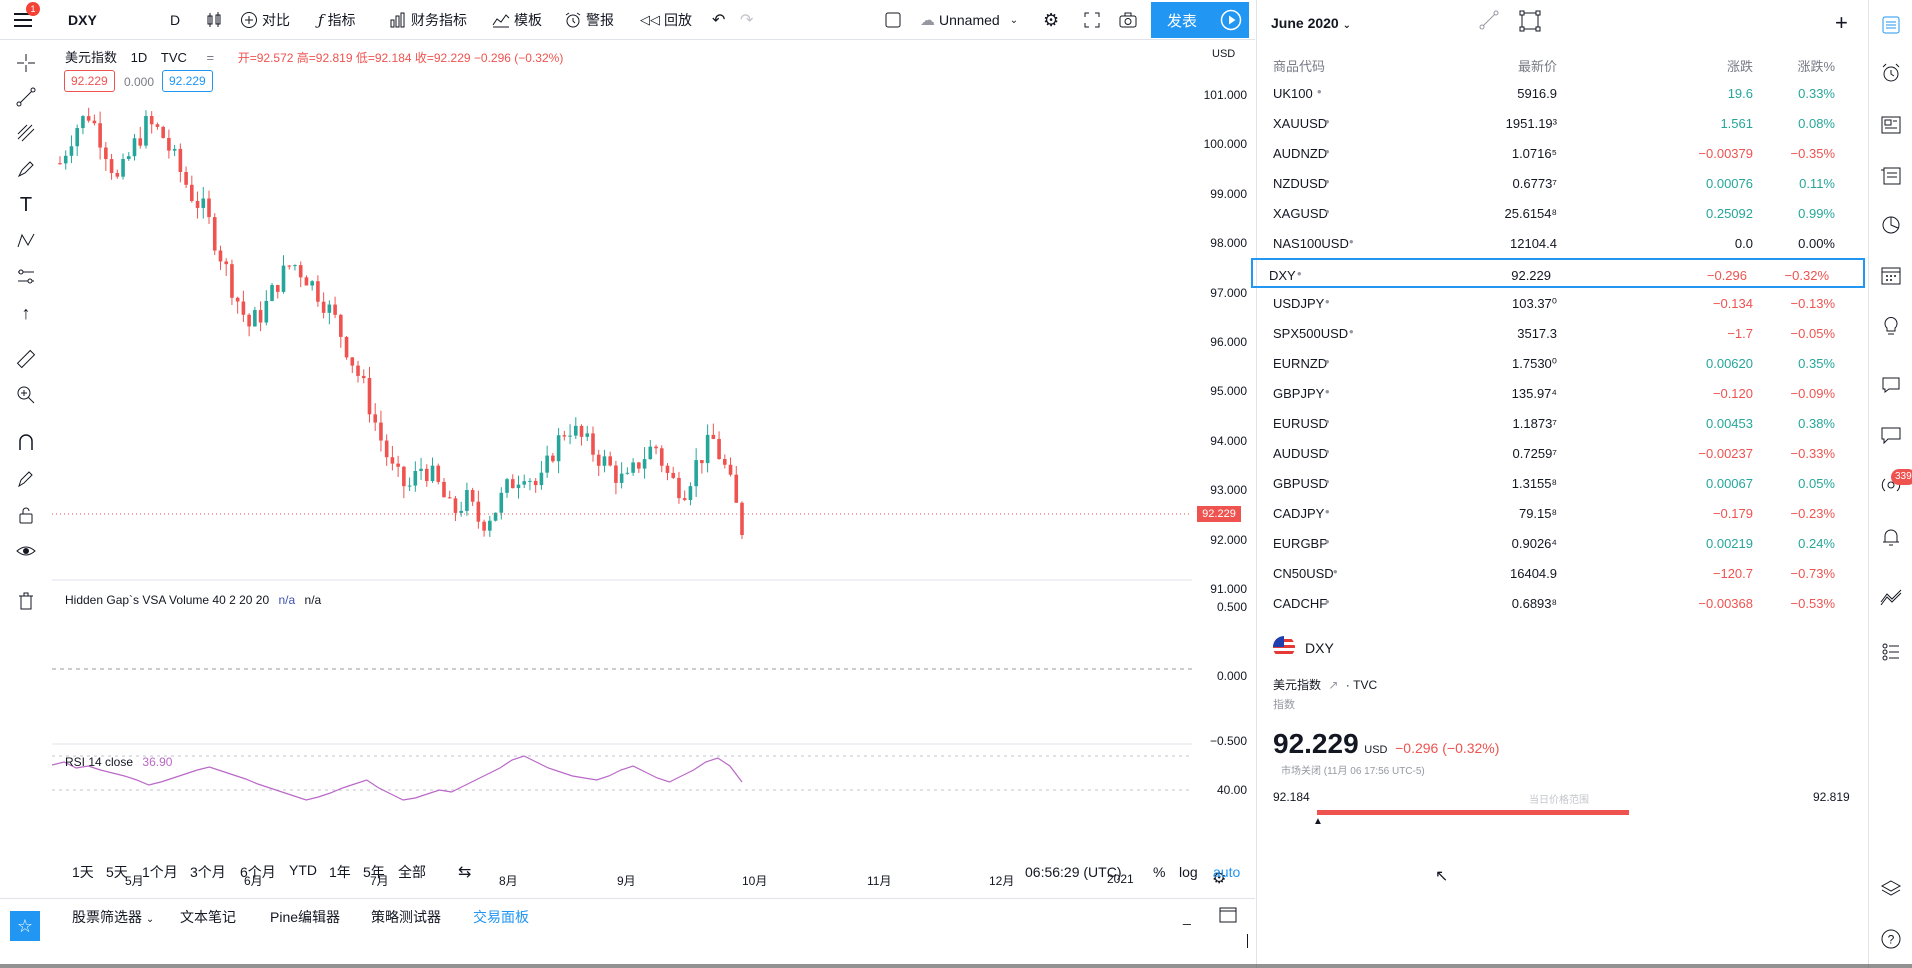 Image resolution: width=1912 pixels, height=968 pixels. What do you see at coordinates (26, 97) in the screenshot?
I see `trend-line-icon` at bounding box center [26, 97].